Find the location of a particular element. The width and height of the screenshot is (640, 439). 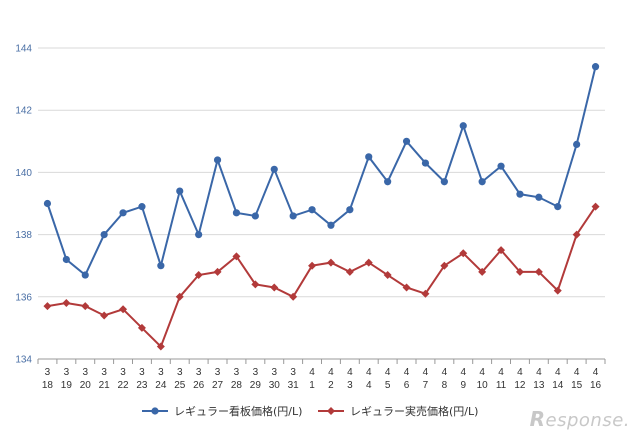

y-tick-label: 134 is located at coordinates (23, 360).